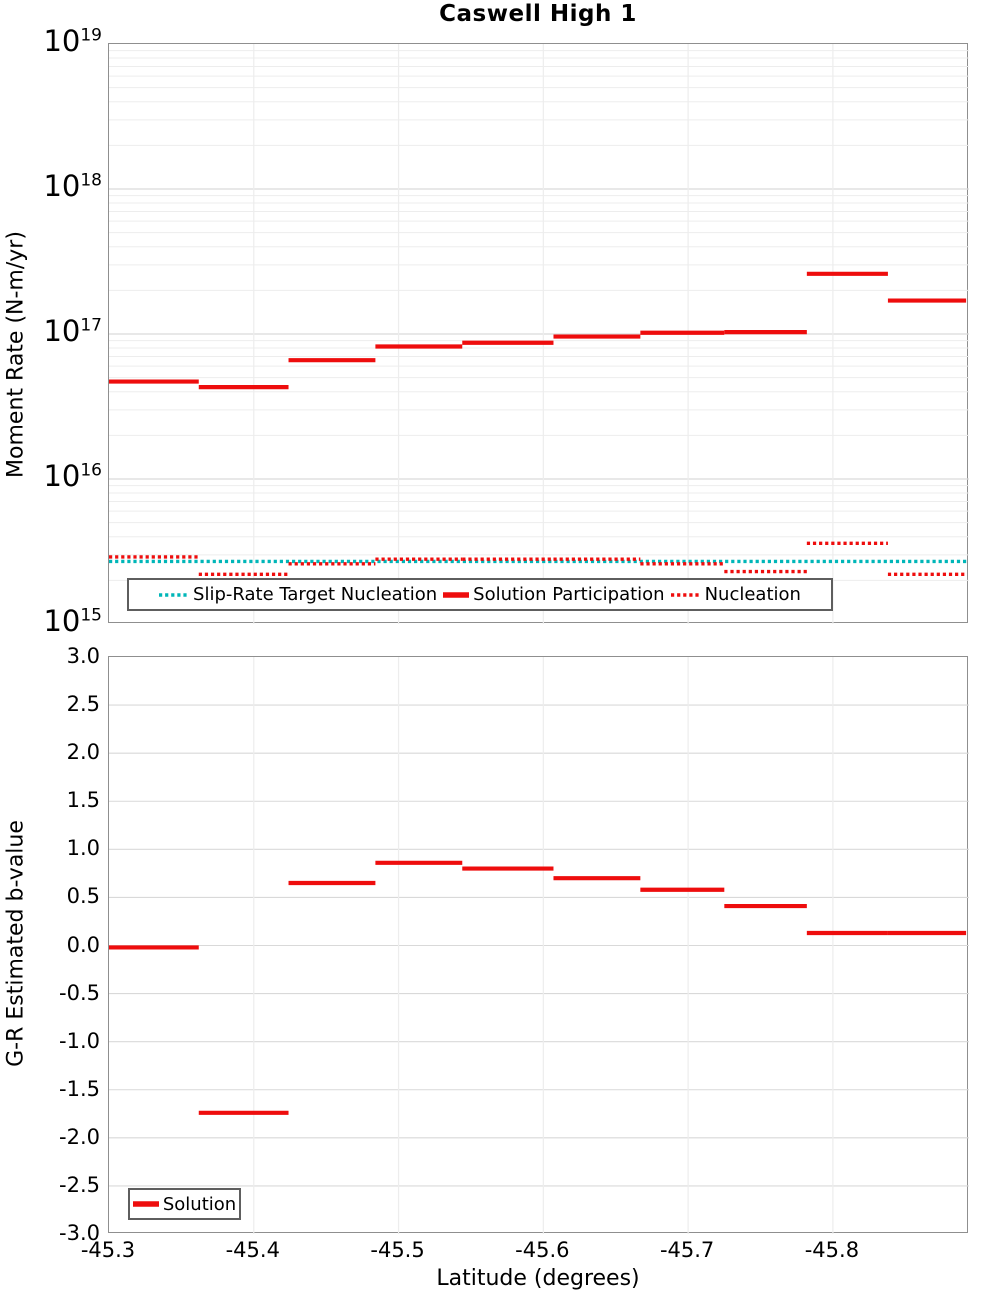 This screenshot has width=1000, height=1300. I want to click on y-tick-label-0.0: 0.0, so click(83, 944).